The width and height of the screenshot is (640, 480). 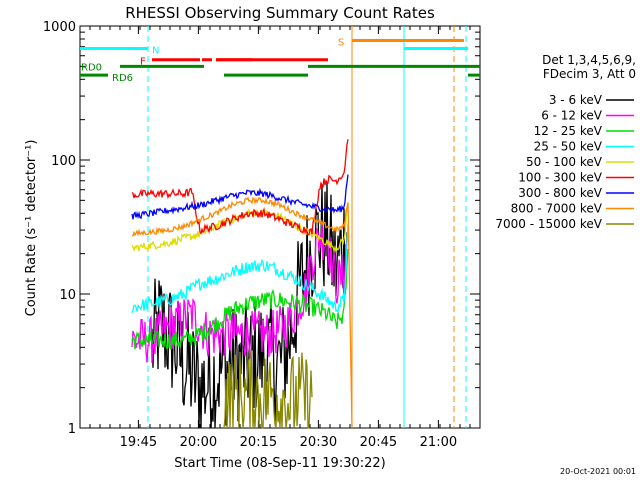 What do you see at coordinates (91, 67) in the screenshot?
I see `flag-label-rd0: RD0` at bounding box center [91, 67].